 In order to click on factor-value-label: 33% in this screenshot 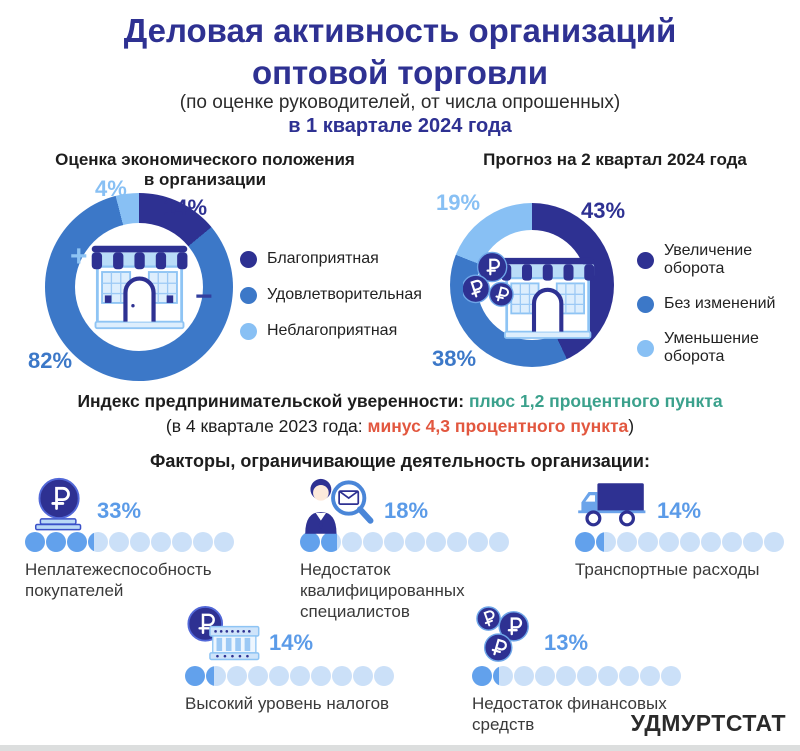, I will do `click(119, 510)`.